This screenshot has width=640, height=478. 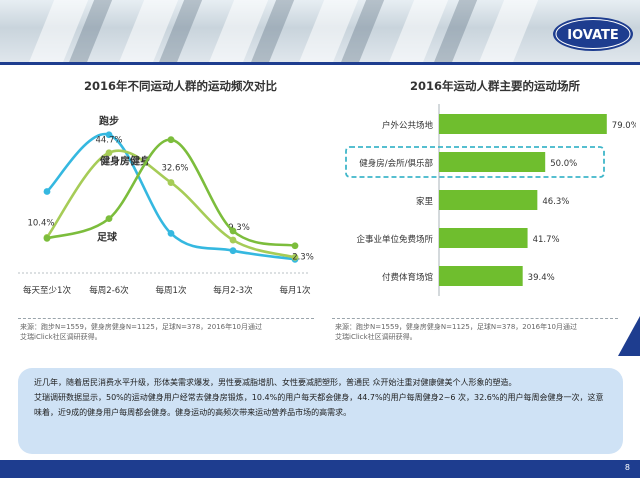 I want to click on brand-logo: IOVATE, so click(x=593, y=34).